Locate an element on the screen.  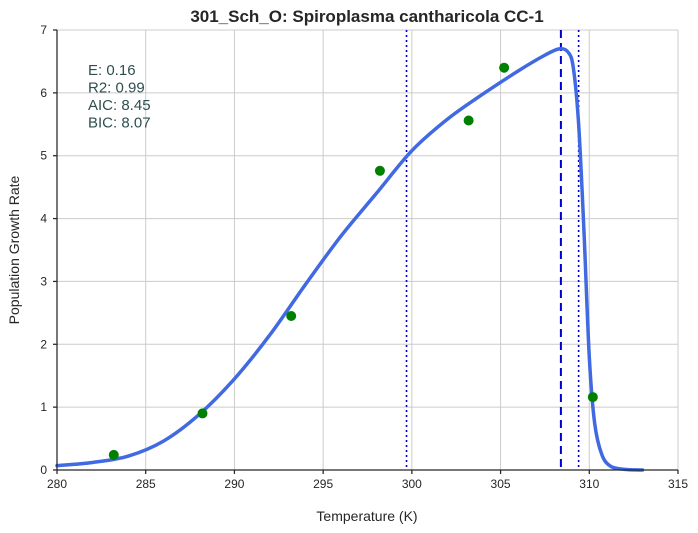
x-tick-label: 310 is located at coordinates (589, 484).